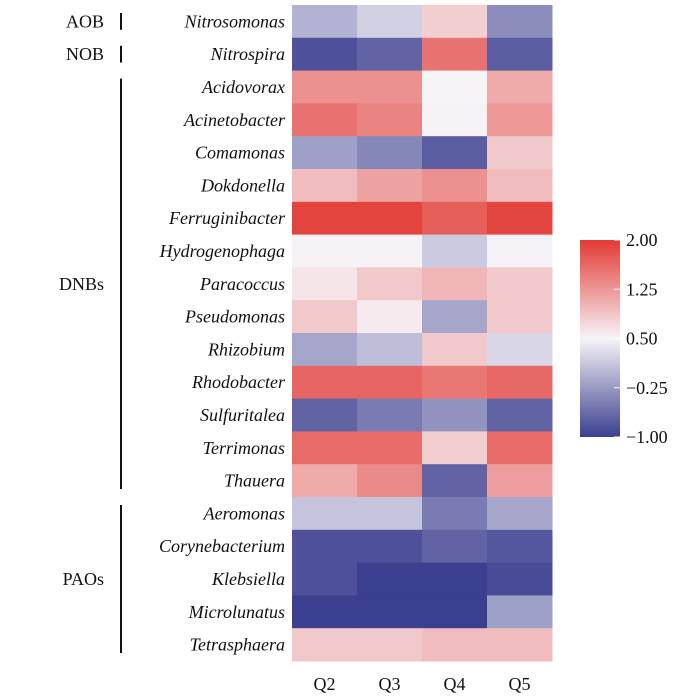 The width and height of the screenshot is (700, 700). What do you see at coordinates (520, 645) in the screenshot?
I see `heatmap-cell-tetrasphaera-q5` at bounding box center [520, 645].